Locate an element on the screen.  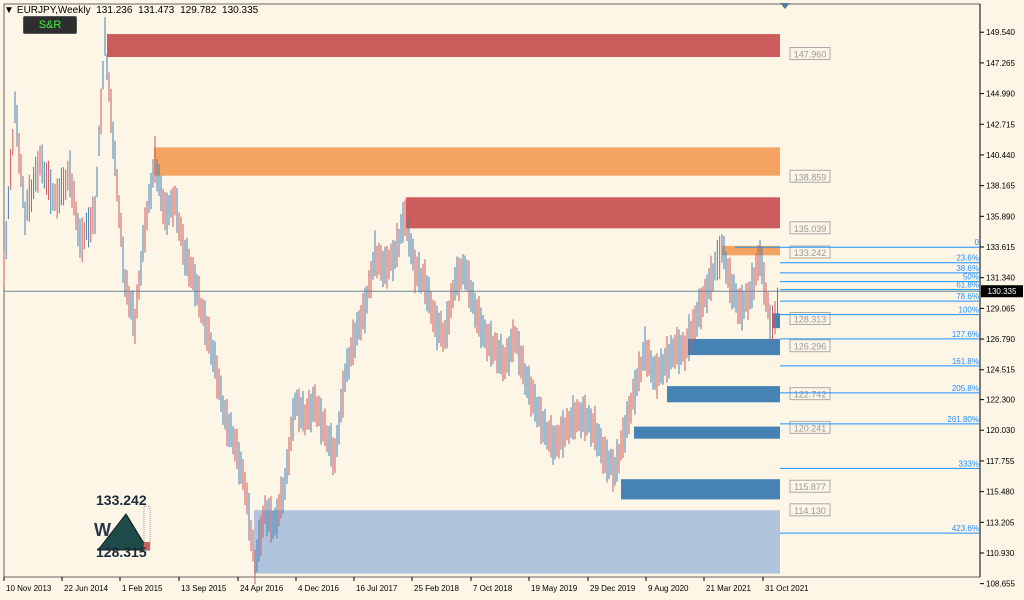
price-tick-label: 113.205 is located at coordinates (1000, 522).